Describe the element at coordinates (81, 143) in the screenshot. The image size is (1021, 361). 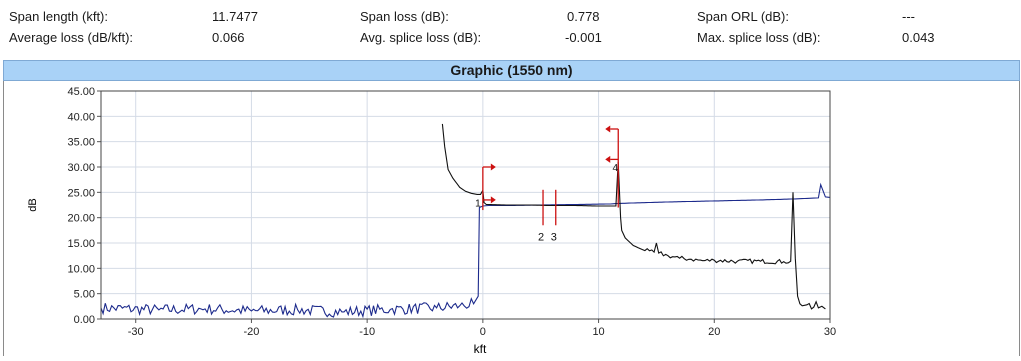
I see `y-tick-label: 35.00` at that location.